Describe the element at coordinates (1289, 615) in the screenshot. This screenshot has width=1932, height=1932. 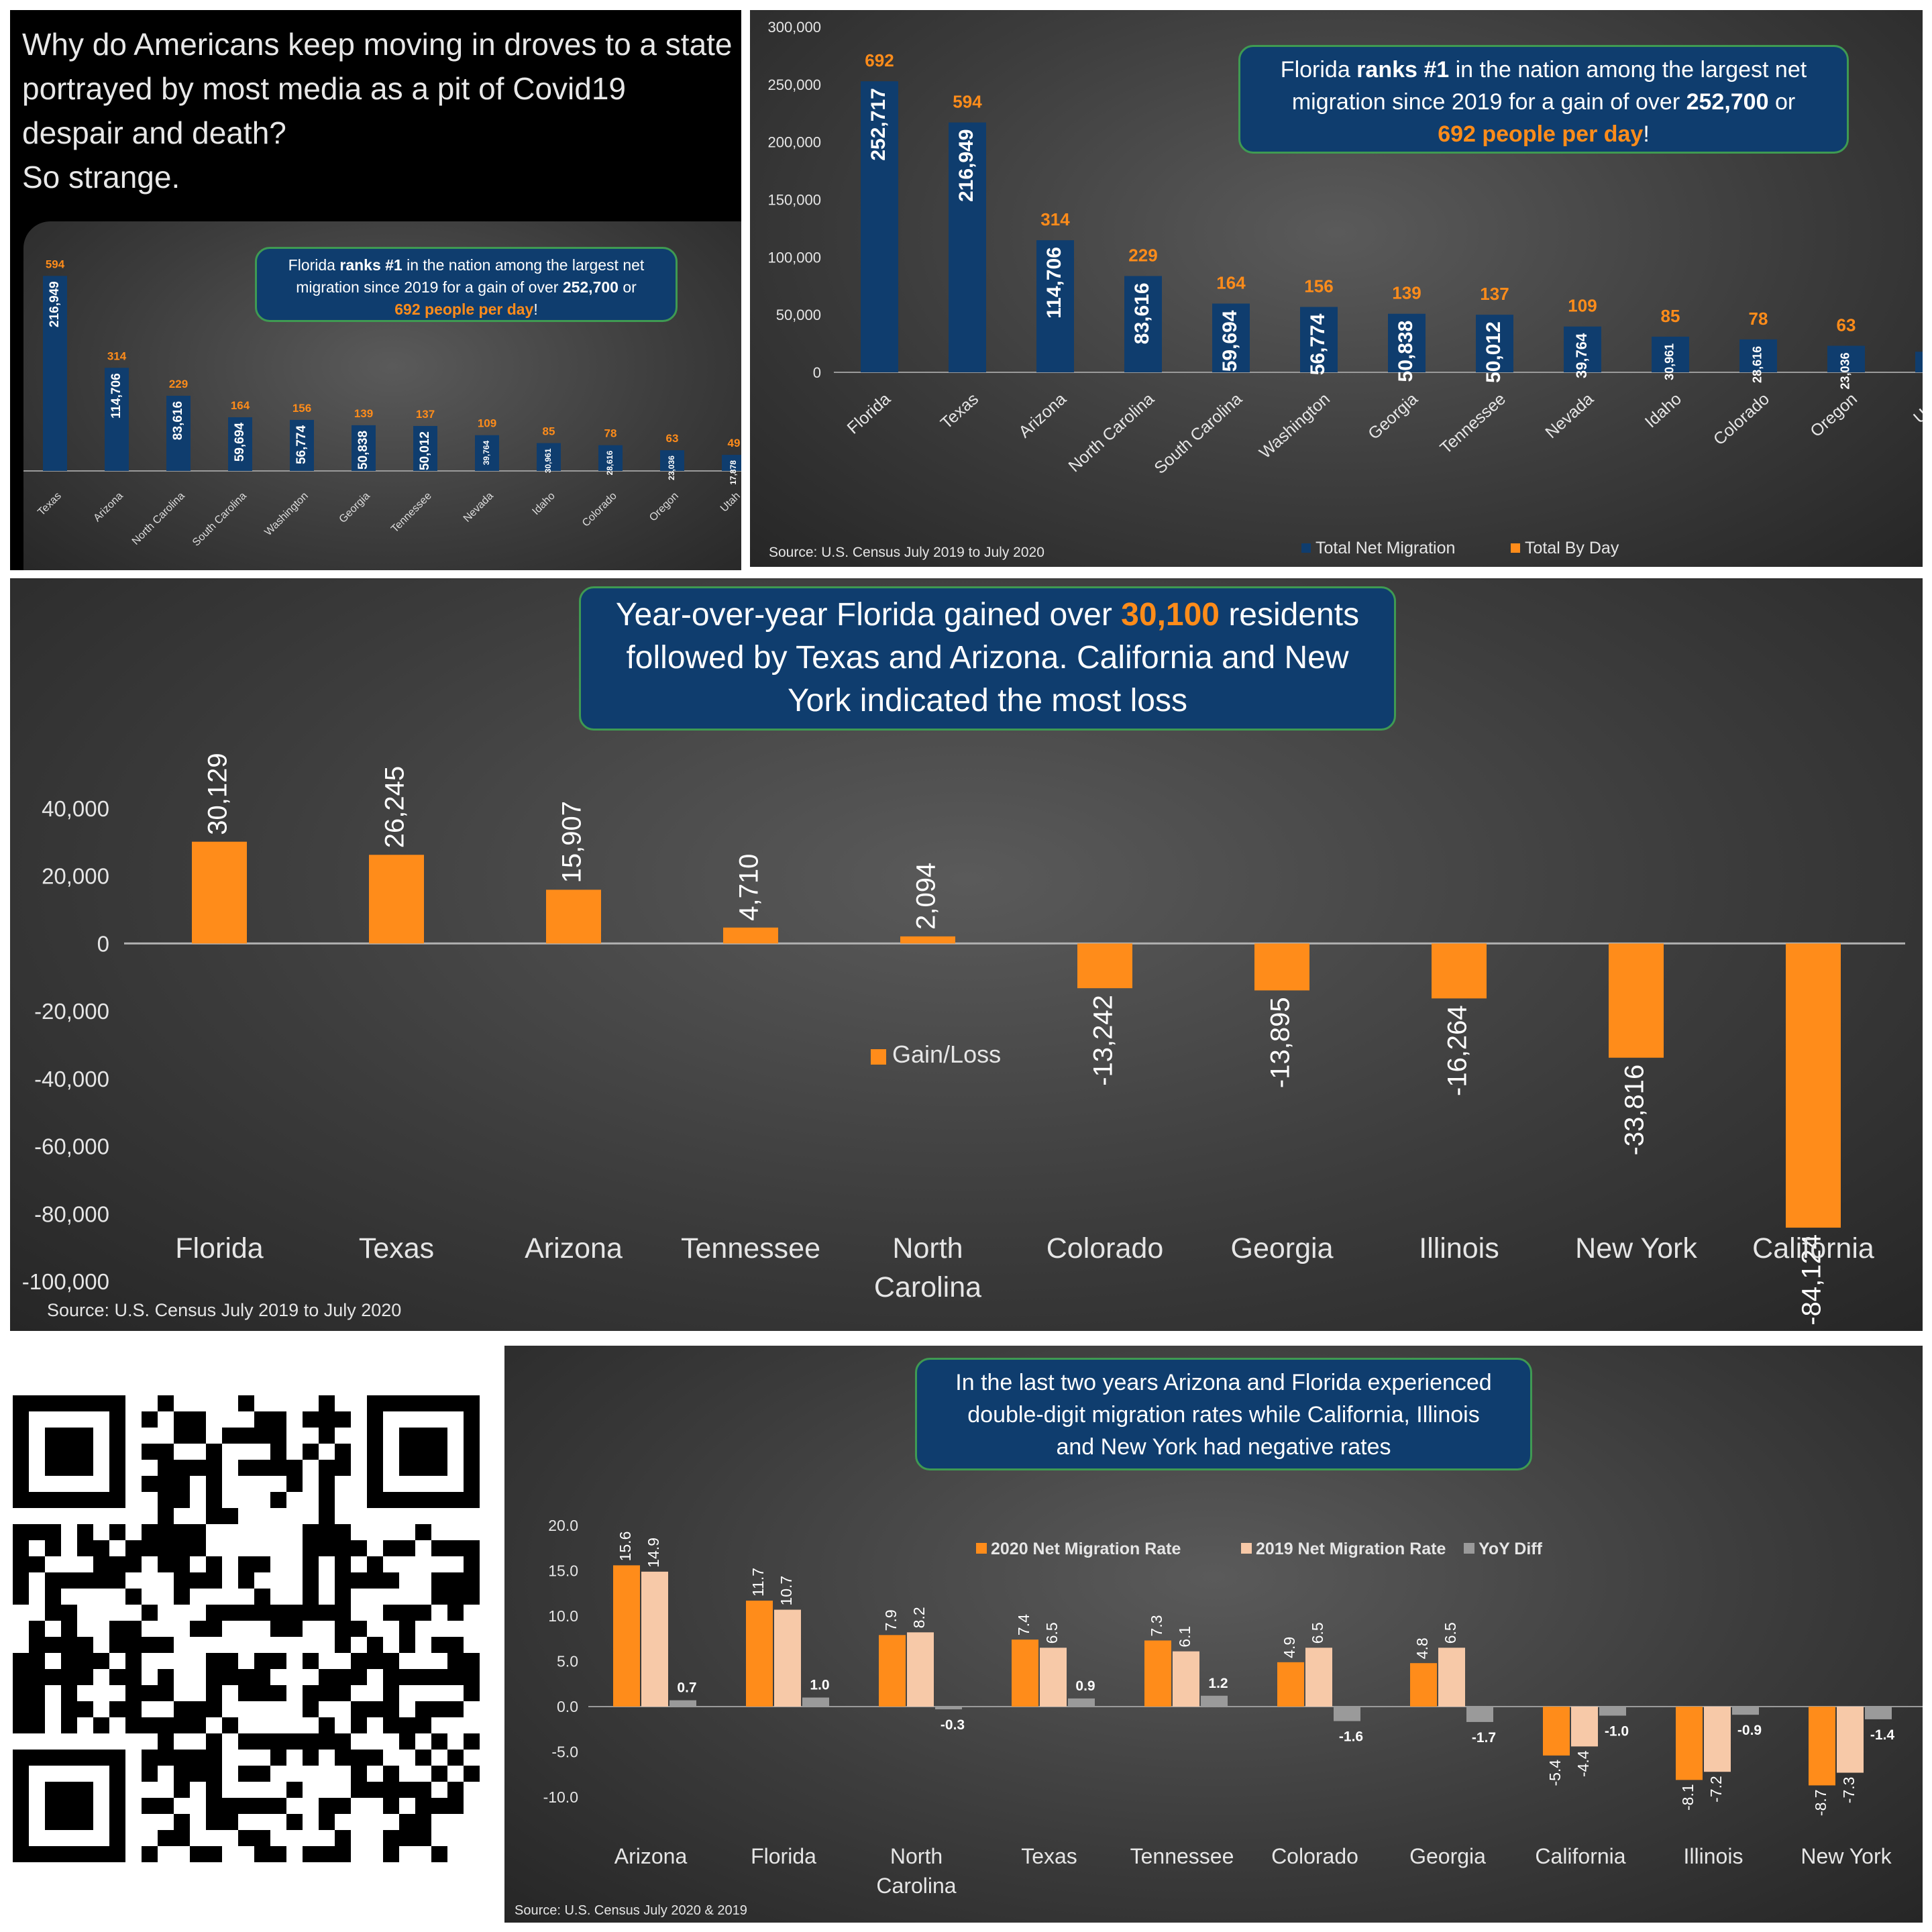
I see `mid-callout-l1b: residents` at that location.